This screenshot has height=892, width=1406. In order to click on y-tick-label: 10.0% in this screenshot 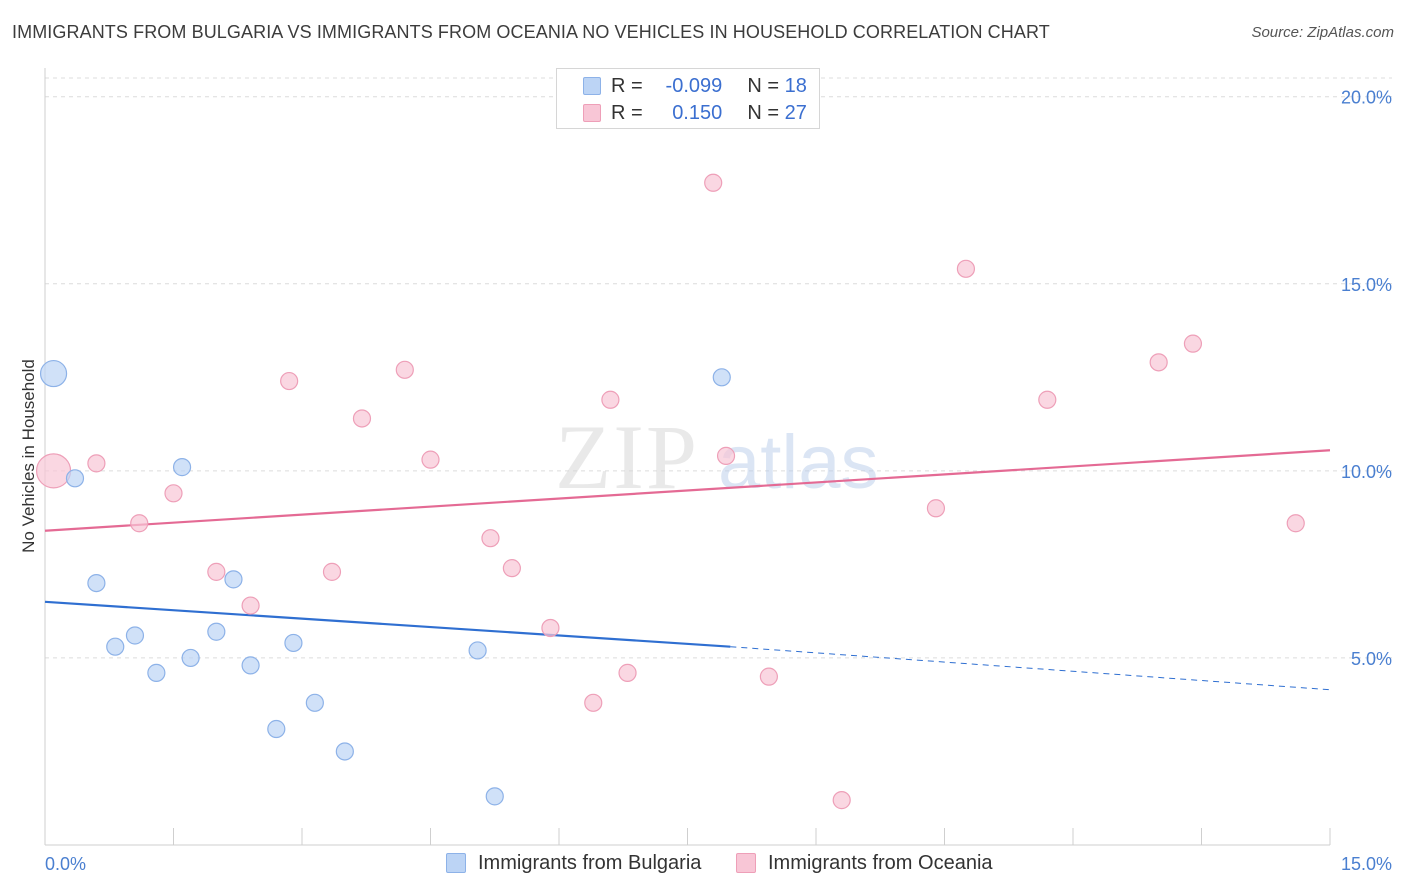, I will do `click(1366, 472)`.